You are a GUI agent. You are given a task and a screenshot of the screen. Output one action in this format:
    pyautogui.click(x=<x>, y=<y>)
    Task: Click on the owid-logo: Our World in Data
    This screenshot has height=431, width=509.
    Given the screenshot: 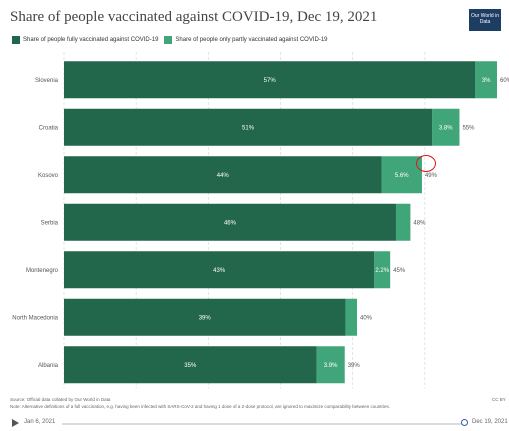 What is the action you would take?
    pyautogui.click(x=485, y=20)
    